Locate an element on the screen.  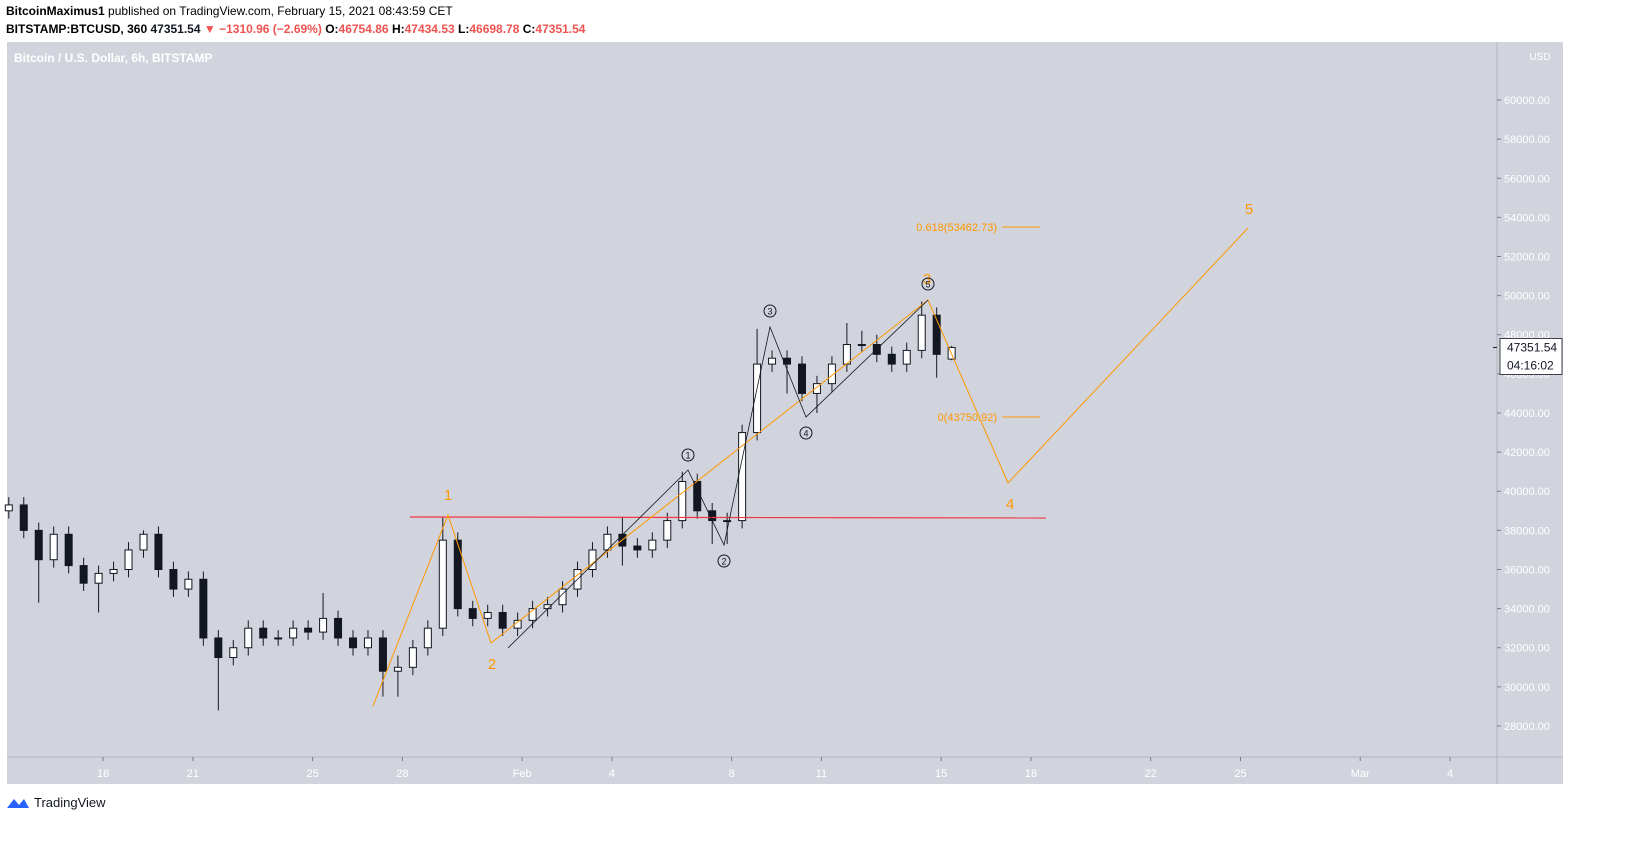
wave-label: 2 is located at coordinates (492, 664).